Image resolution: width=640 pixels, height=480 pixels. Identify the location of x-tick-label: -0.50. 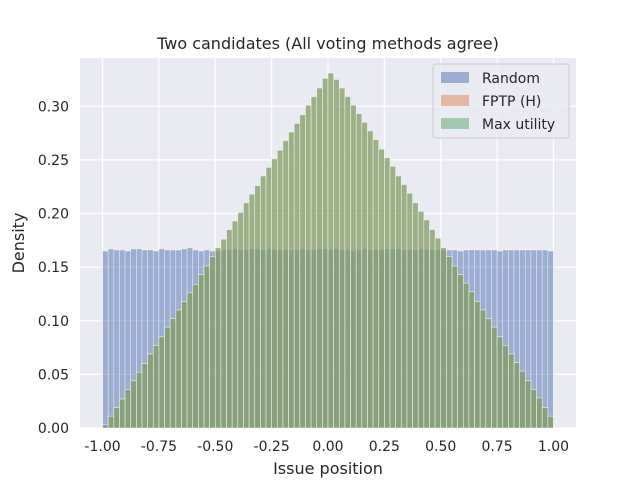
(215, 447).